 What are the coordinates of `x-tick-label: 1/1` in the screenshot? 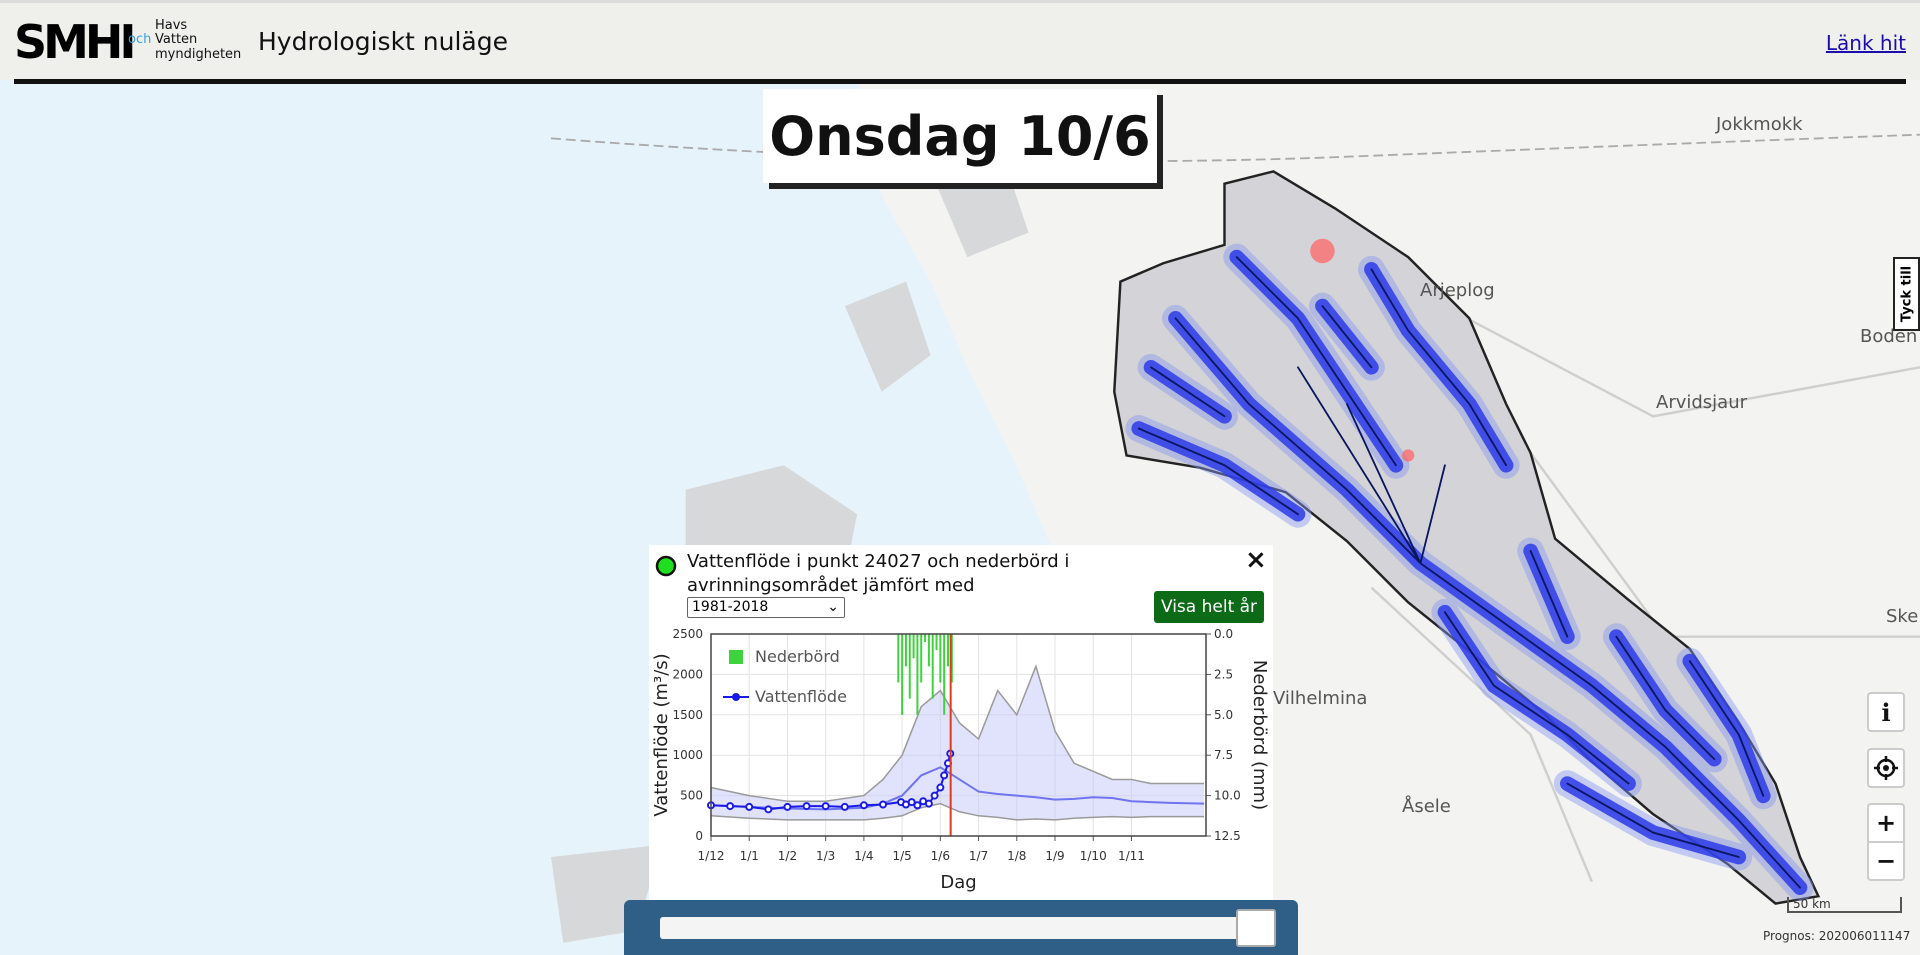 It's located at (749, 856).